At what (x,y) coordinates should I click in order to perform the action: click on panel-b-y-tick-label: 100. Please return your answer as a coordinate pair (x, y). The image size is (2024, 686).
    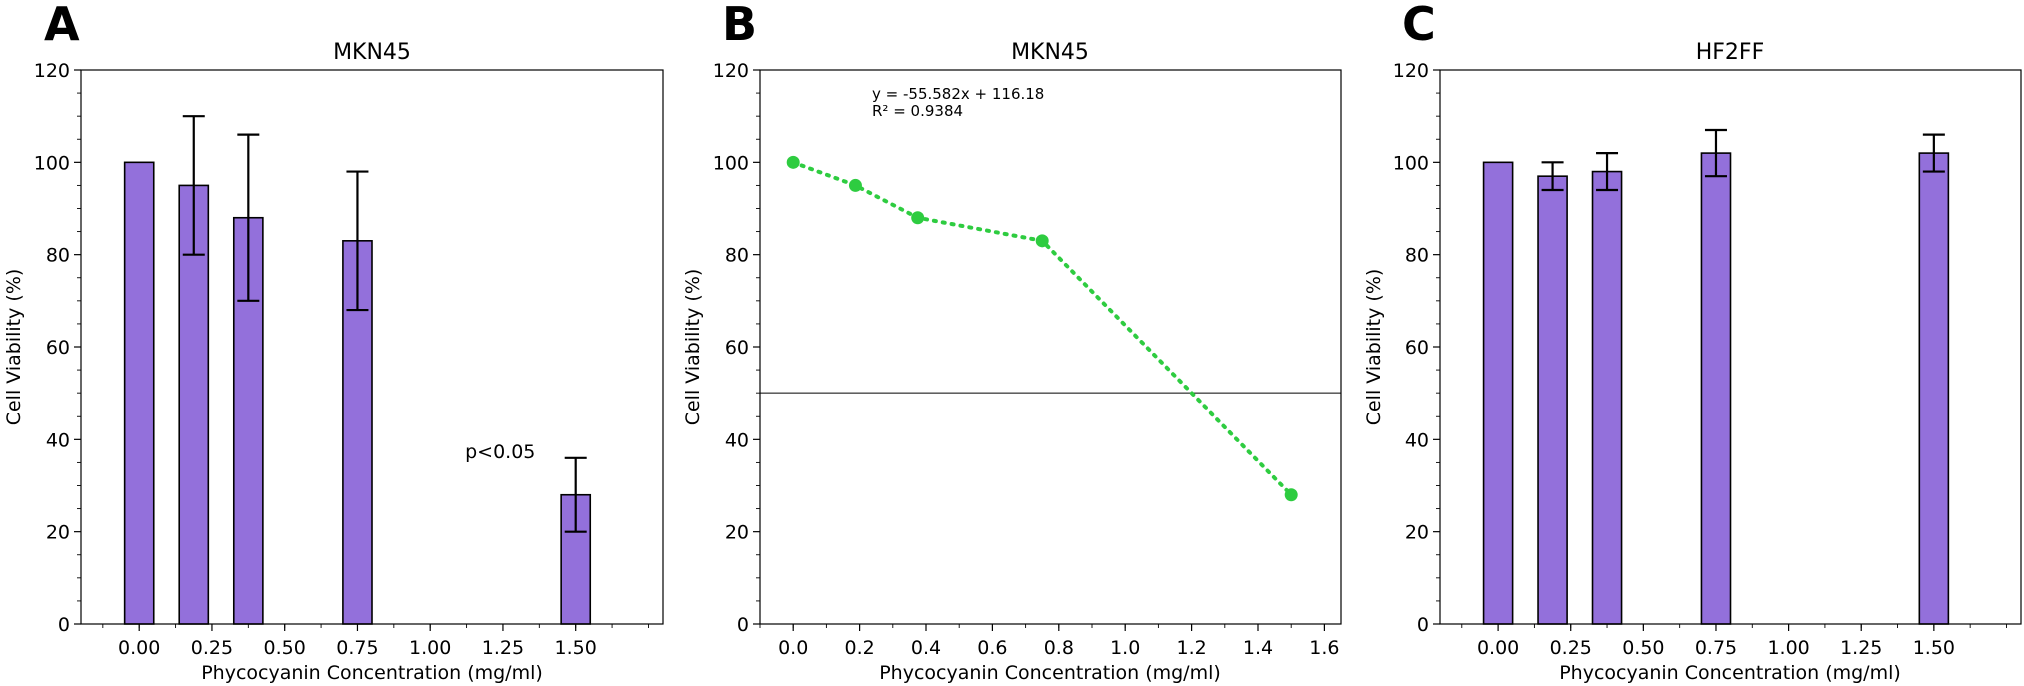
    Looking at the image, I should click on (731, 163).